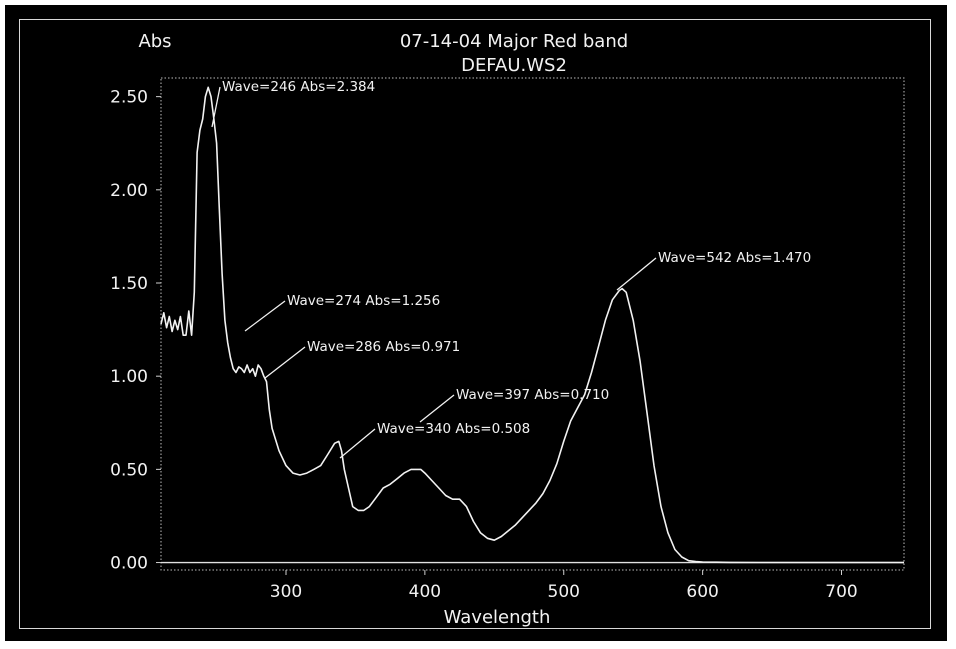  What do you see at coordinates (129, 470) in the screenshot?
I see `y-tick-label: 0.50` at bounding box center [129, 470].